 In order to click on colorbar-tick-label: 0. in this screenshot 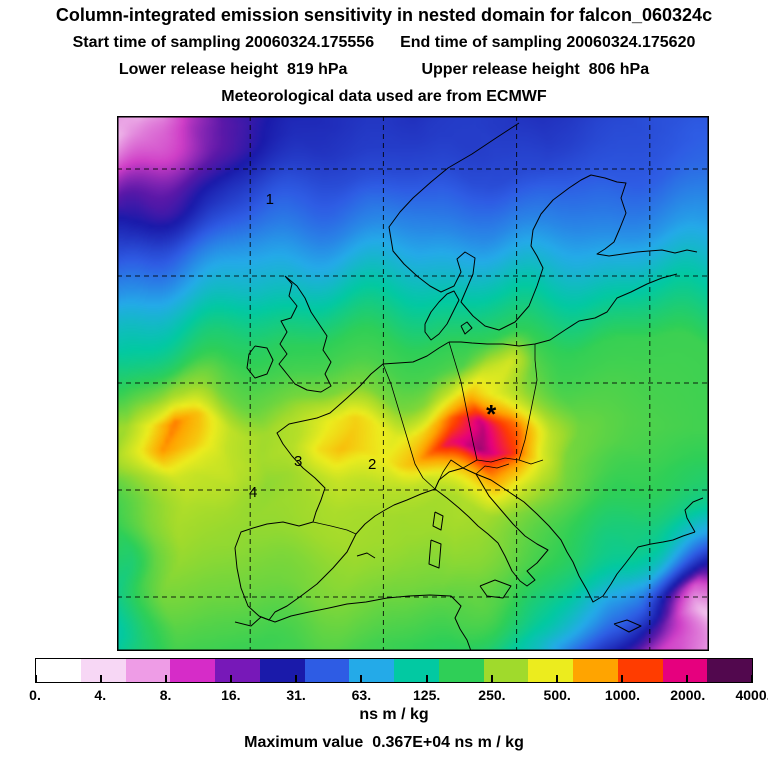, I will do `click(35, 695)`.